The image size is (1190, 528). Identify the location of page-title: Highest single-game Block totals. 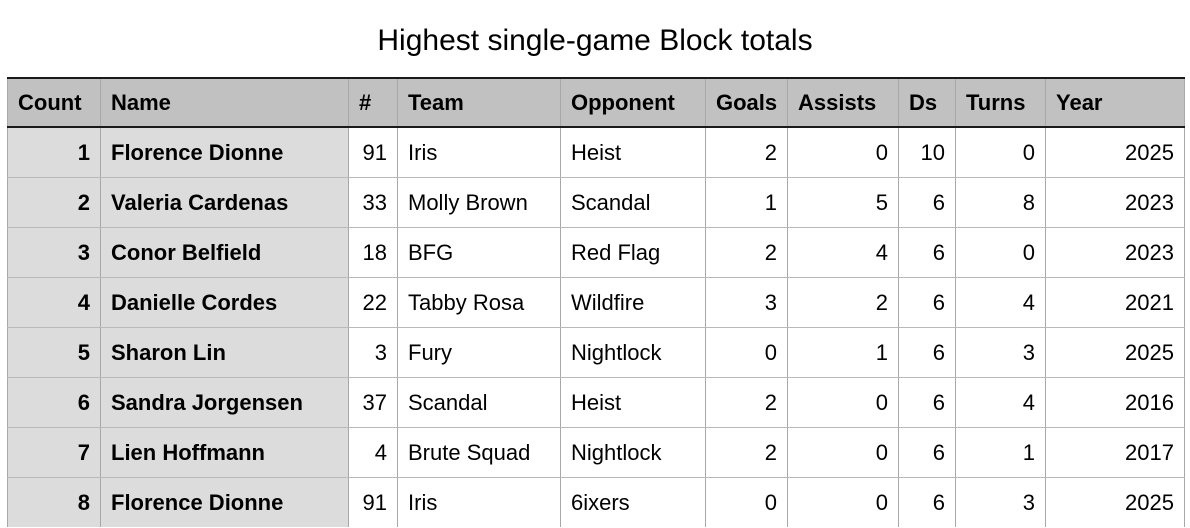
(595, 40).